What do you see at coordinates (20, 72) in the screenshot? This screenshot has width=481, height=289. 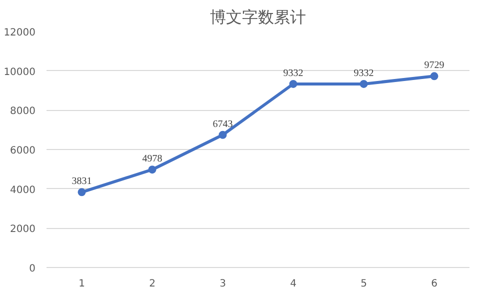 I see `y-tick-label: 10000` at bounding box center [20, 72].